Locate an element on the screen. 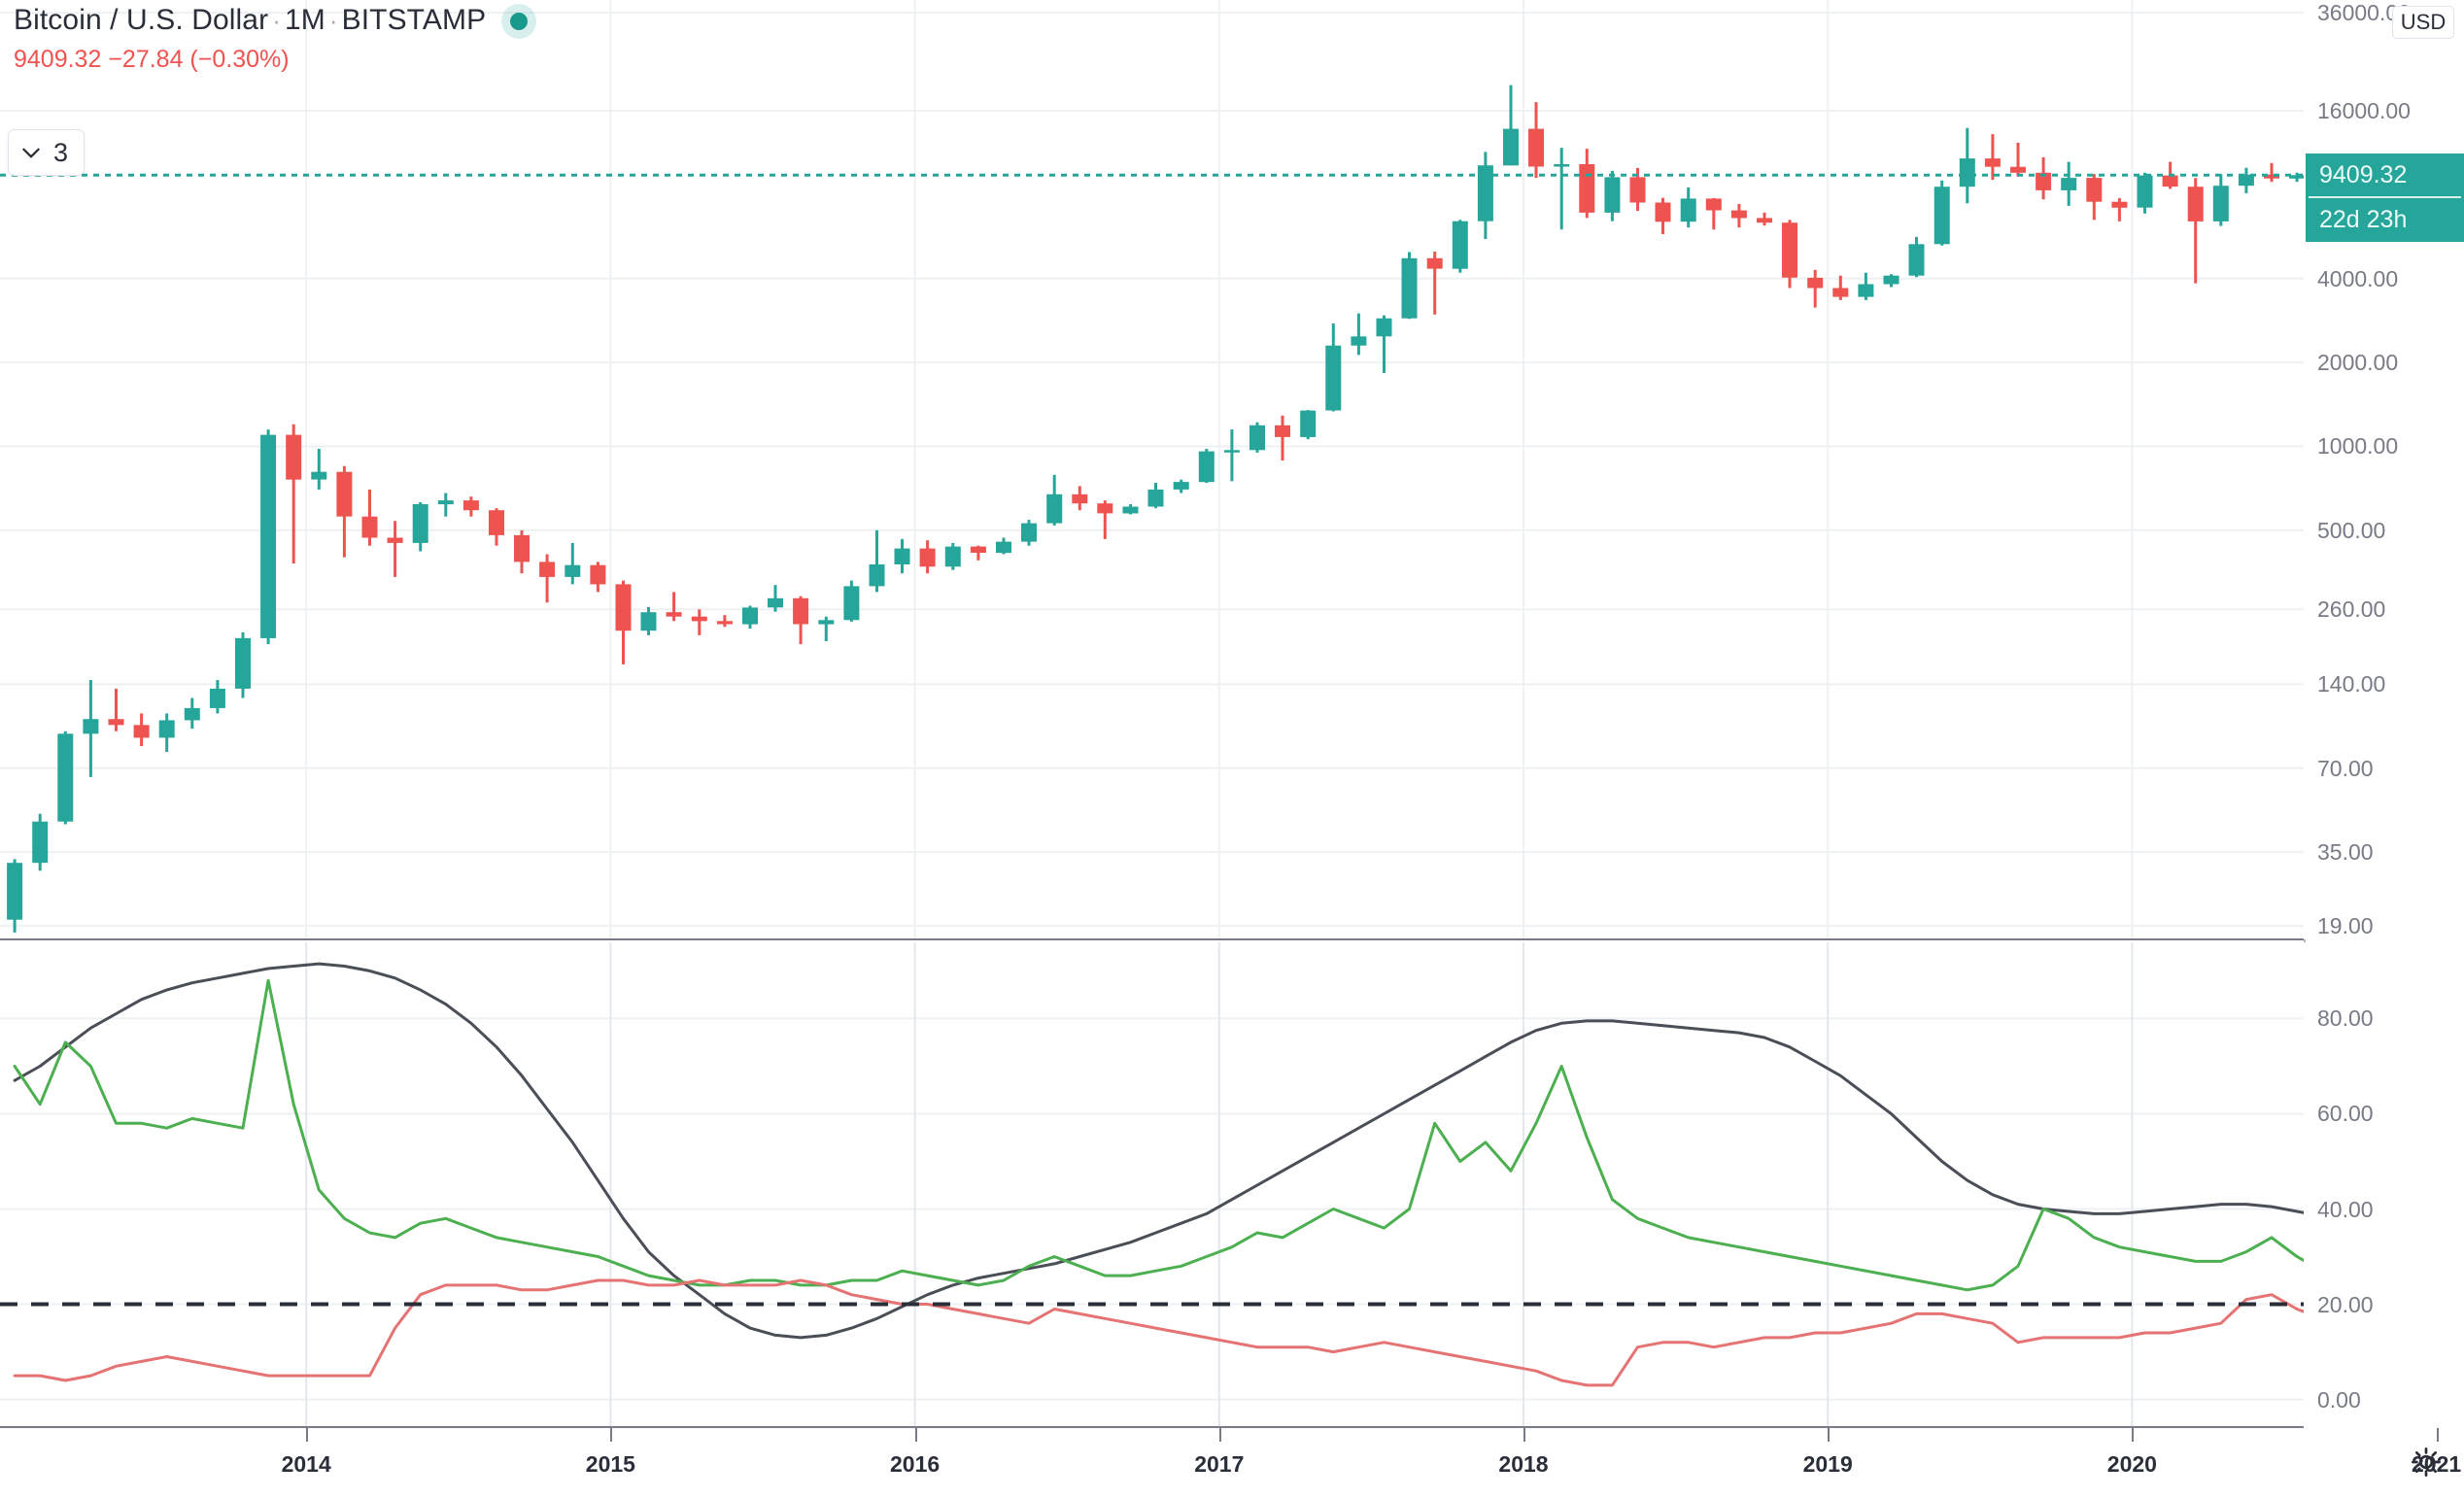 The image size is (2464, 1498). indicator-axis-tick: 60.00 is located at coordinates (2345, 1114).